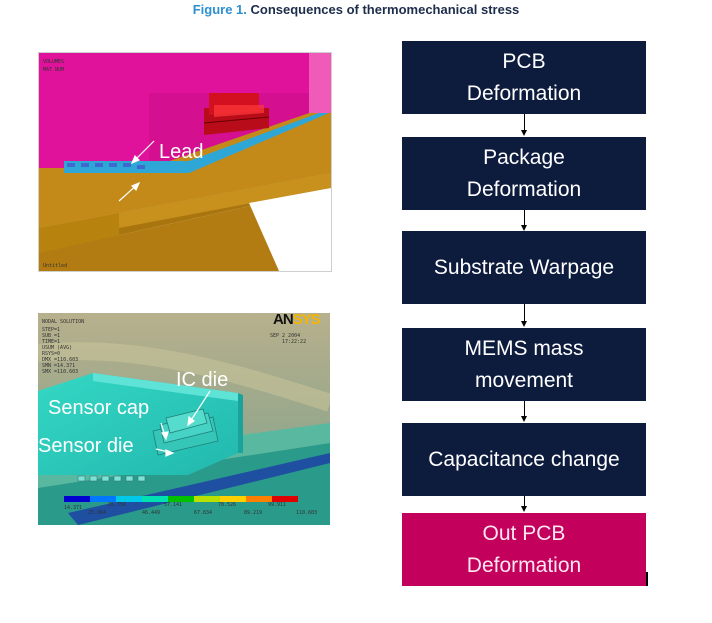  What do you see at coordinates (203, 513) in the screenshot?
I see `svg-text: 67.834` at bounding box center [203, 513].